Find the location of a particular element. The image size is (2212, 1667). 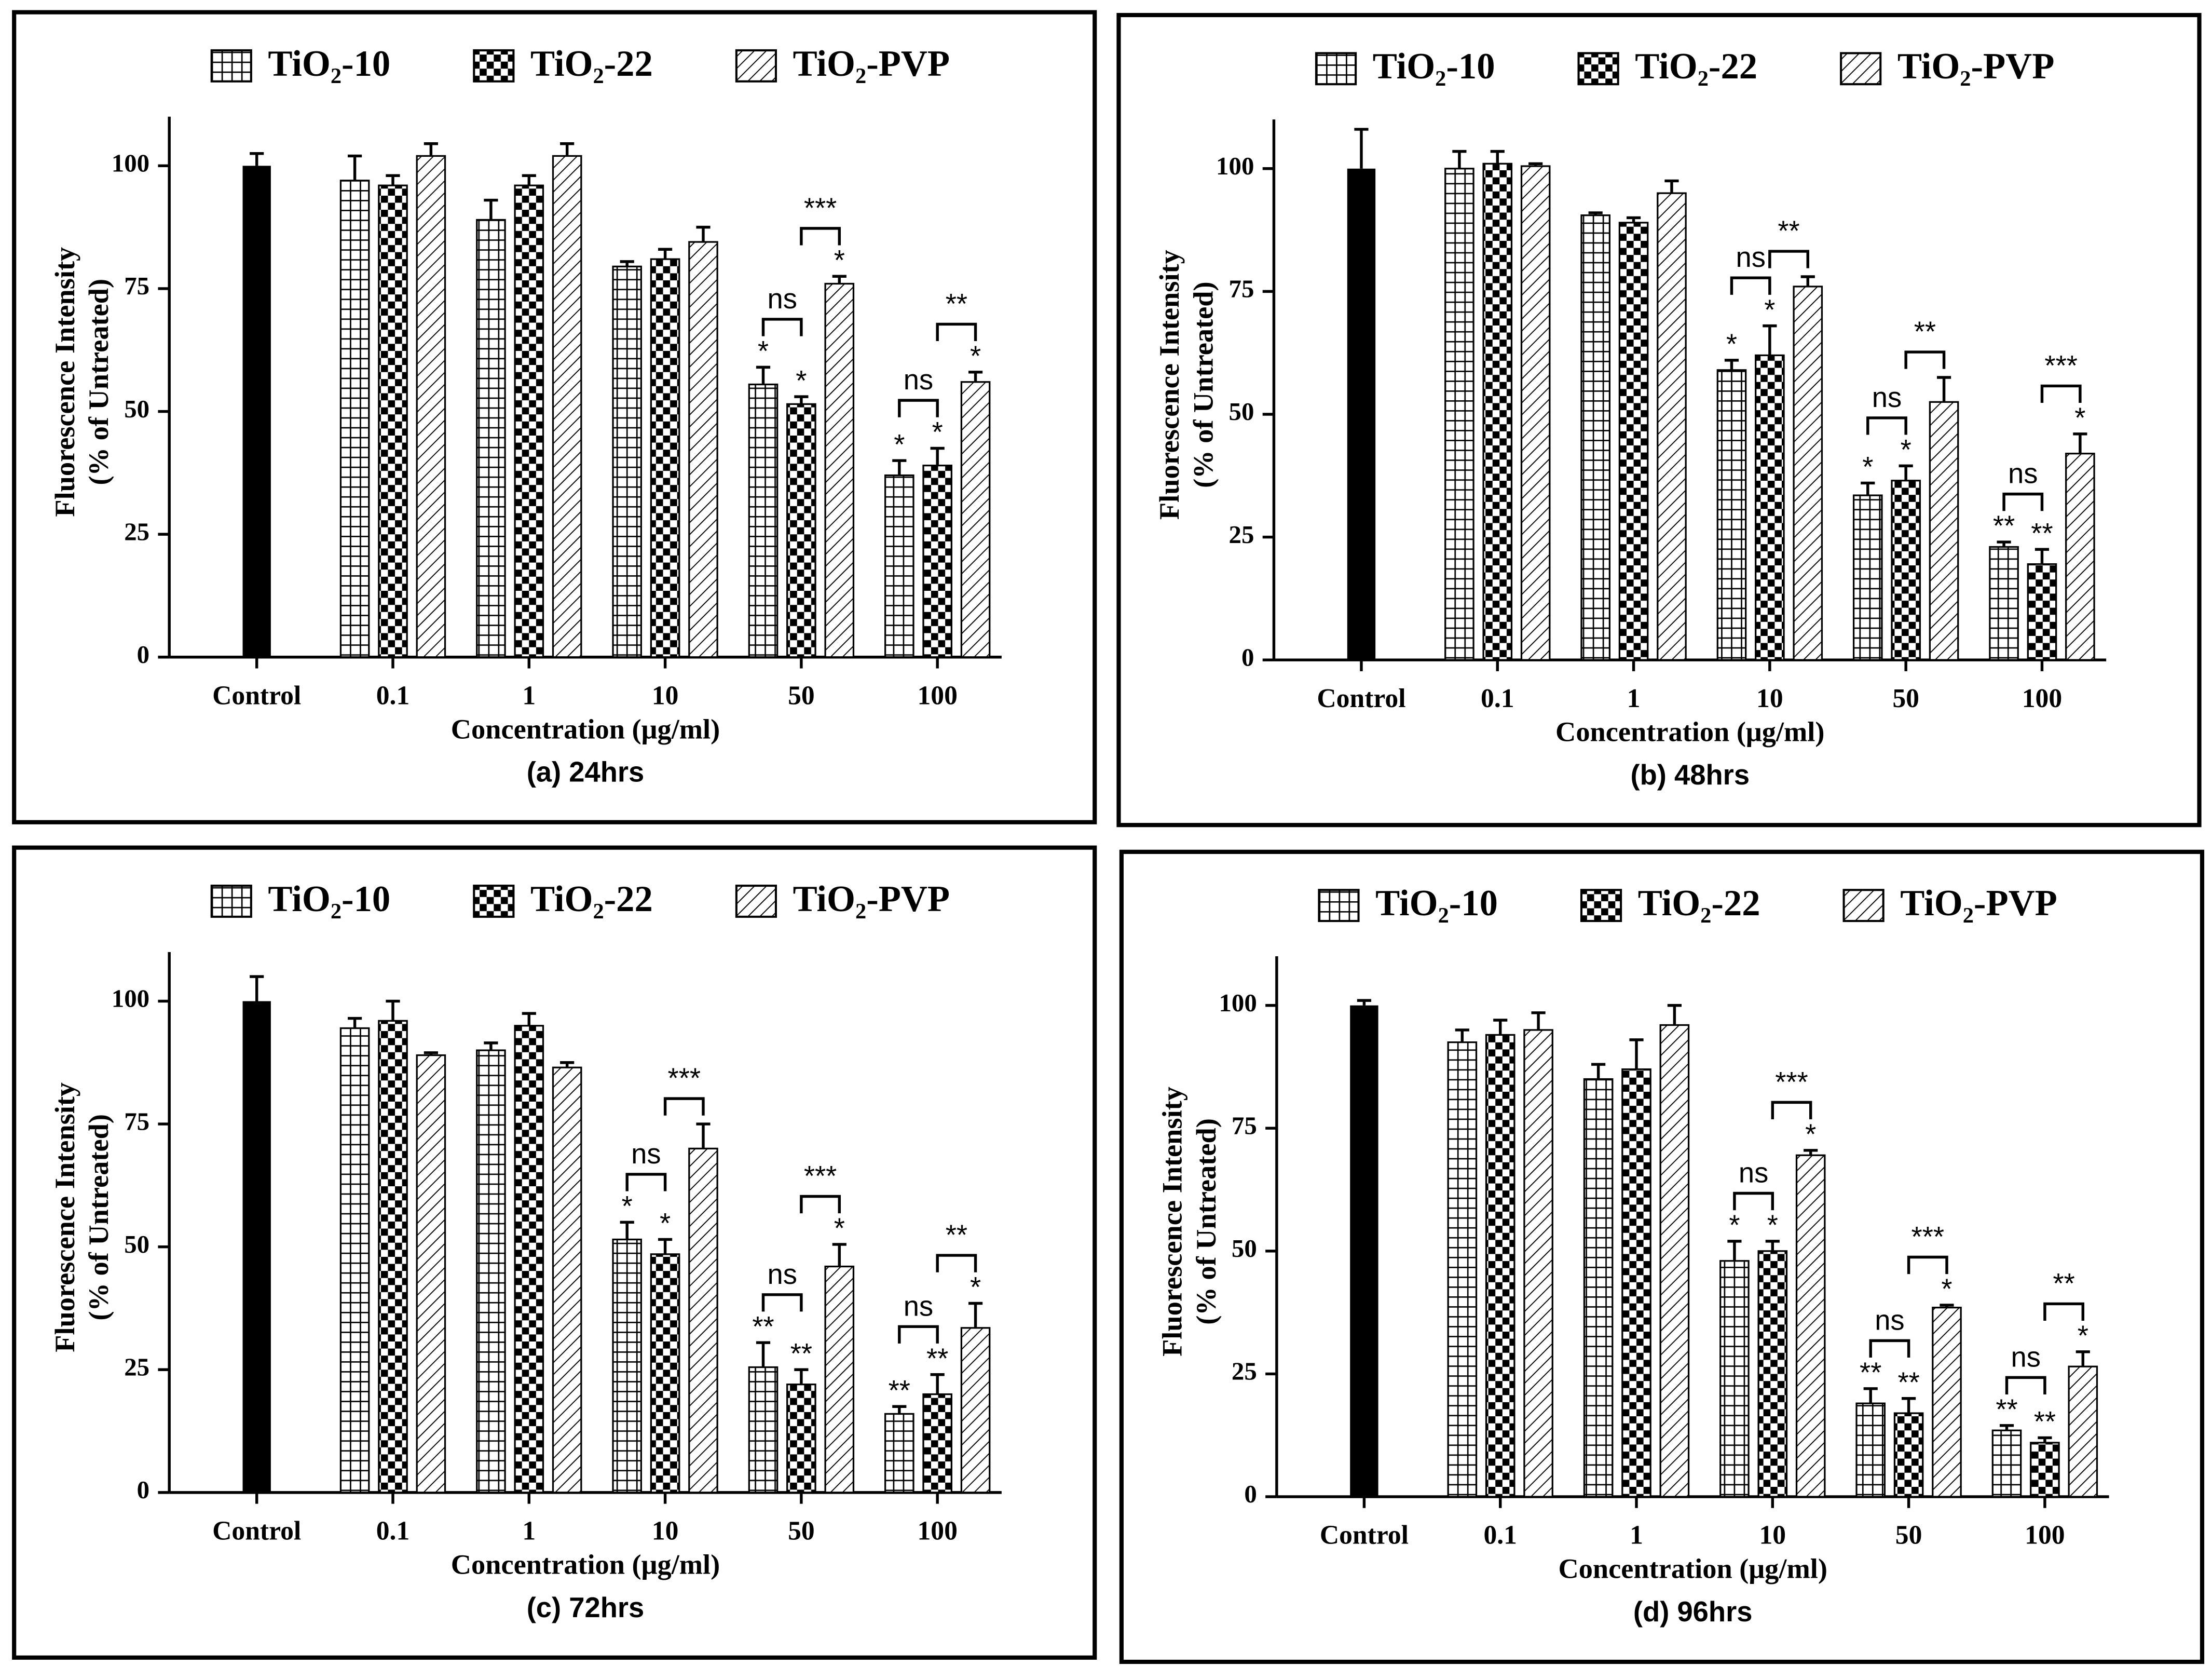

legend-label: TiO₂-PVP is located at coordinates (1978, 903).